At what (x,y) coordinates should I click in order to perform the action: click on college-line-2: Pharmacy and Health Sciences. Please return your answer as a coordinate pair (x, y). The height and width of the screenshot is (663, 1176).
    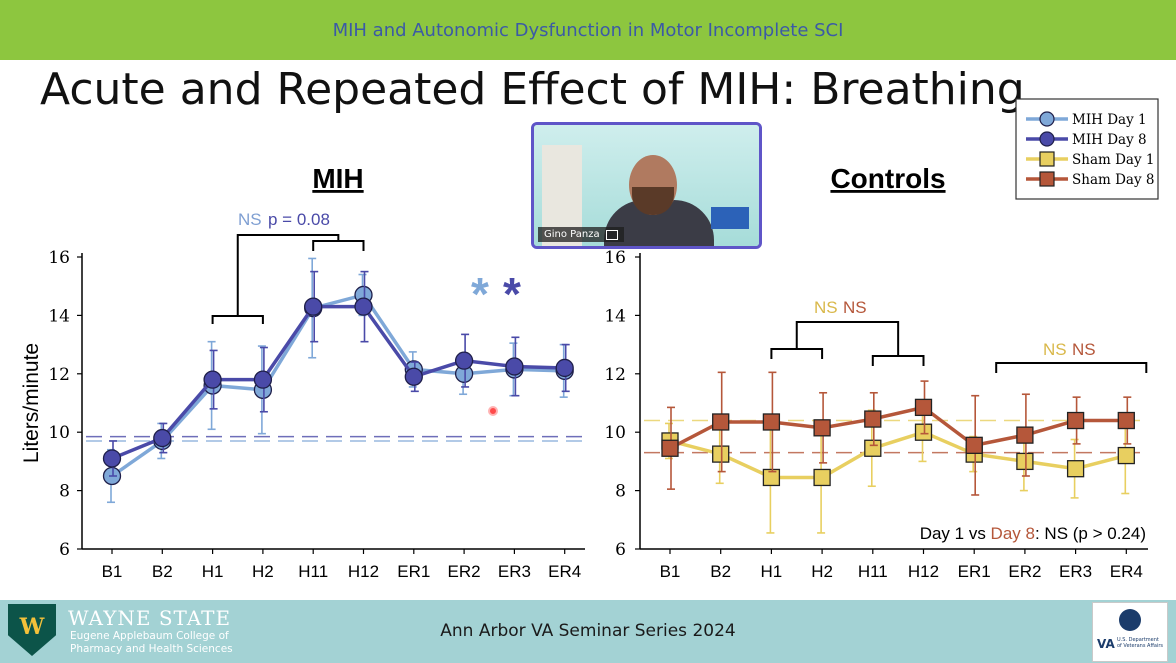
    Looking at the image, I should click on (151, 649).